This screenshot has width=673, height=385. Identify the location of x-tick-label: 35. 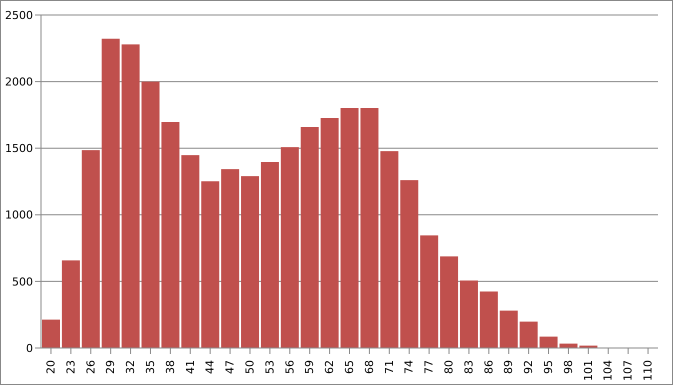
(150, 367).